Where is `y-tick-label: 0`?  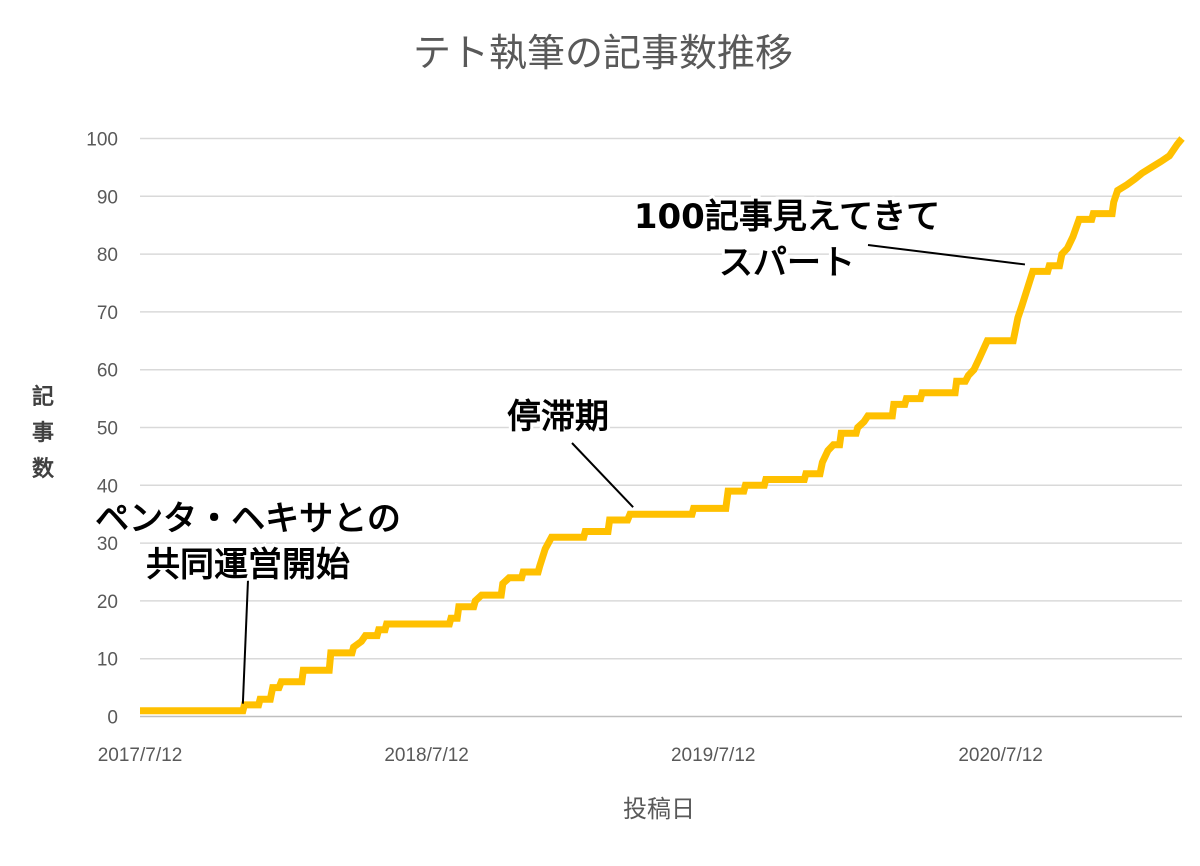 y-tick-label: 0 is located at coordinates (112, 718).